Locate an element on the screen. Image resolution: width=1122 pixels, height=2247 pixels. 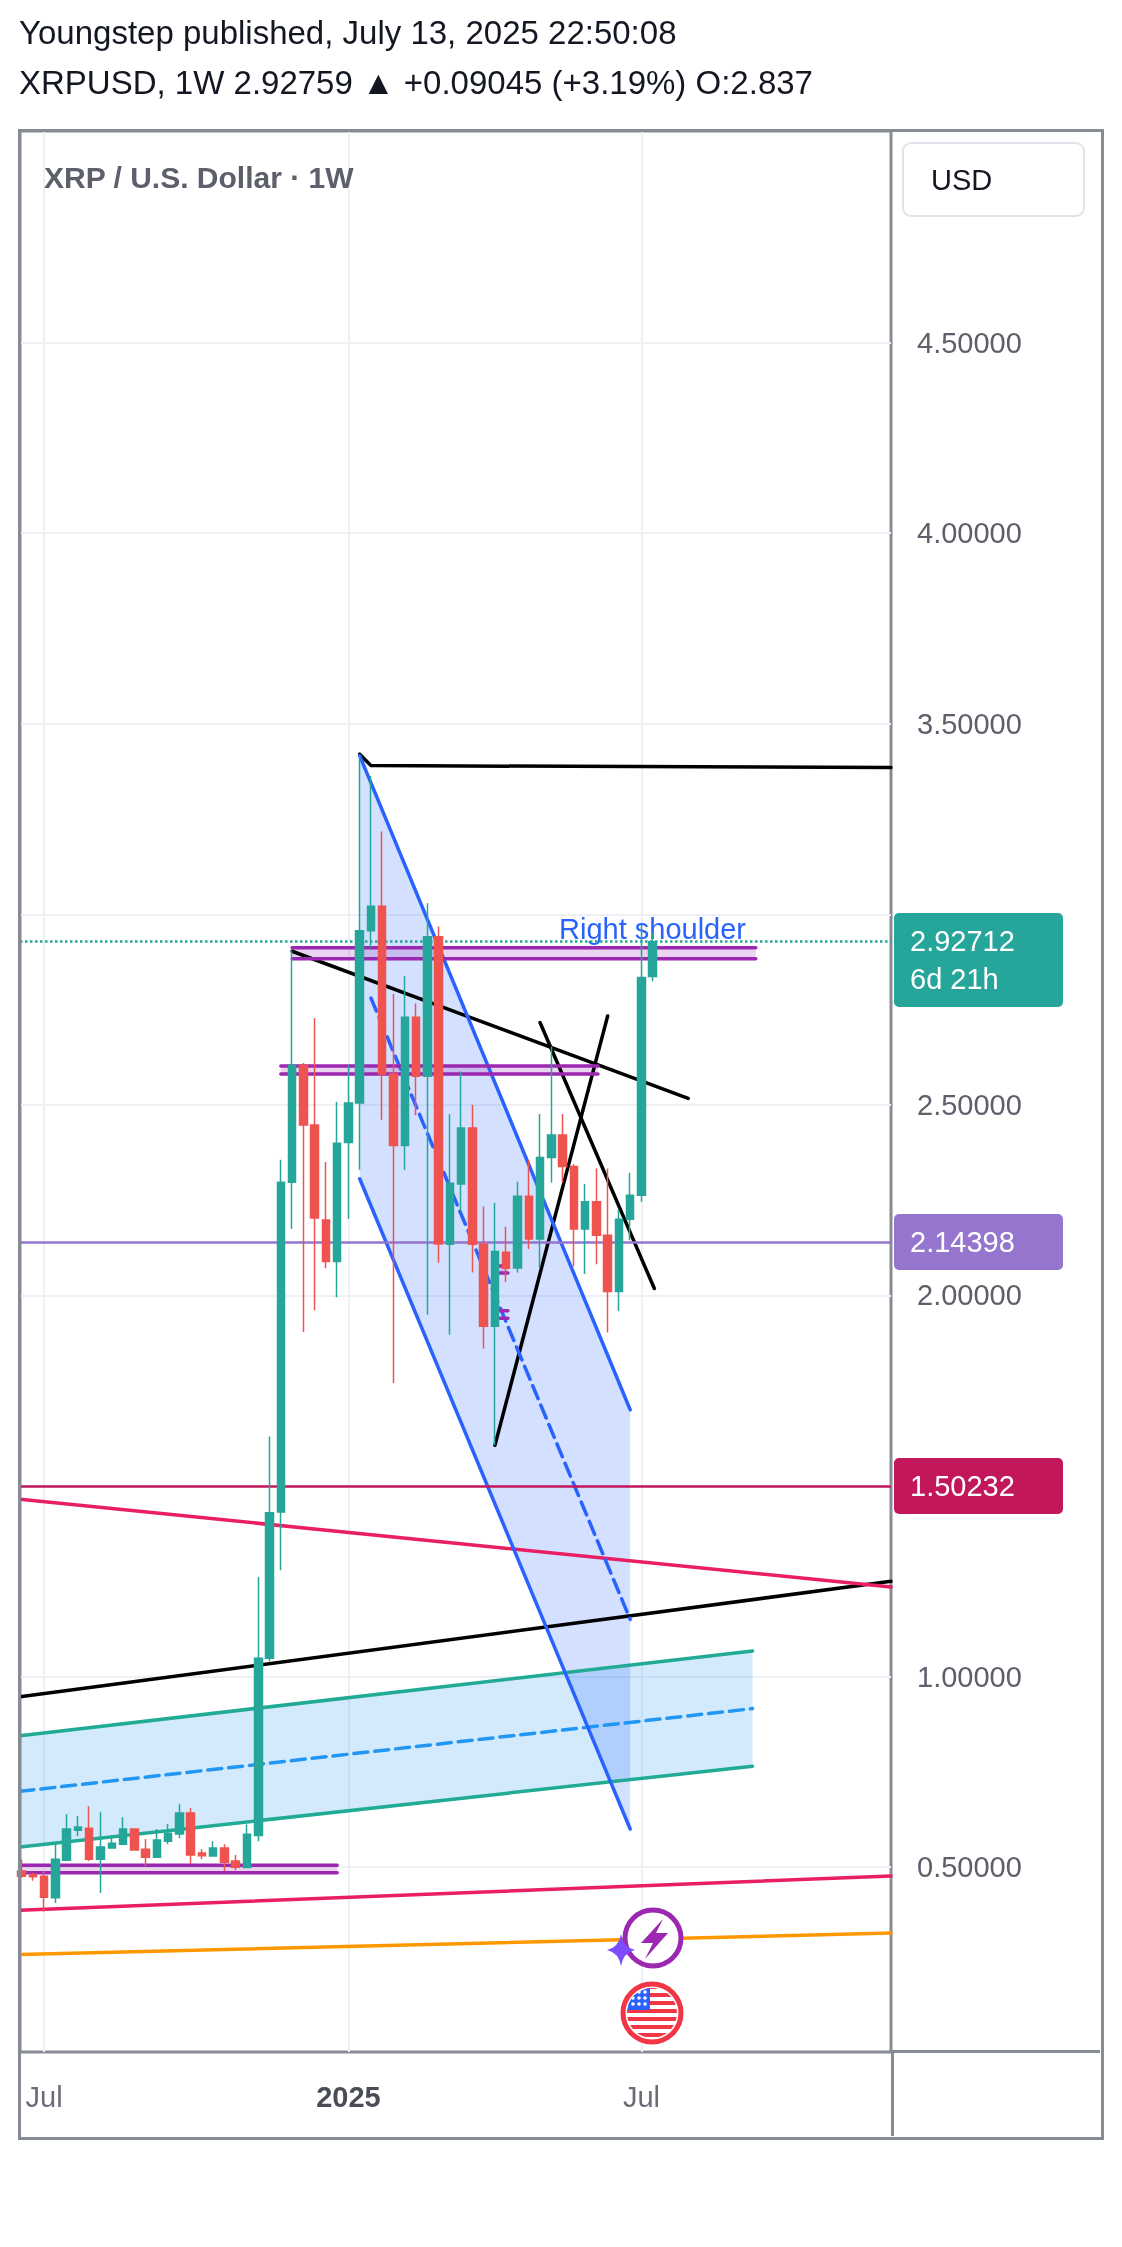
text: Youngstep published, July 13, 2025 22:50:08 is located at coordinates (348, 32).